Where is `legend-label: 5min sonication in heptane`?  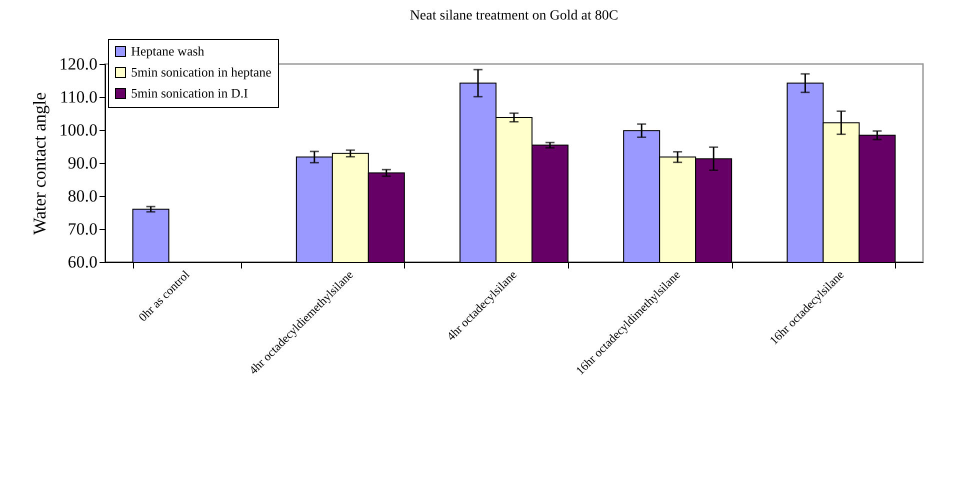 legend-label: 5min sonication in heptane is located at coordinates (201, 72).